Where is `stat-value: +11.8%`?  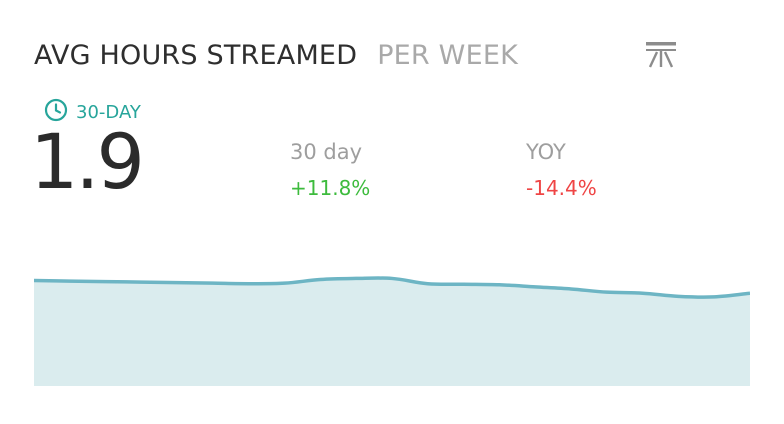 stat-value: +11.8% is located at coordinates (330, 188).